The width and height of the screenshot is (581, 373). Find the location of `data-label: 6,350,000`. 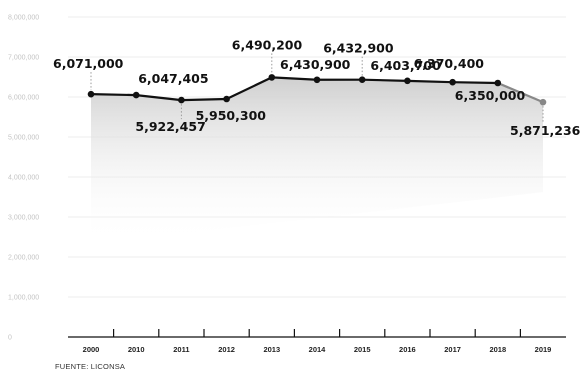

data-label: 6,350,000 is located at coordinates (490, 95).